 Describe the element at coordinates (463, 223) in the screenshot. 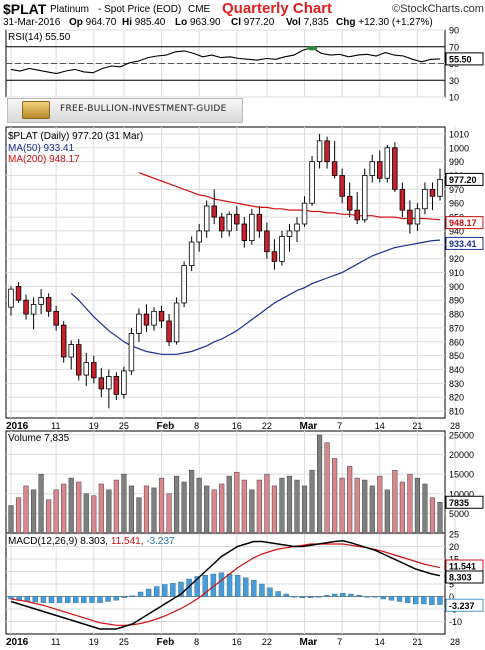

I see `ma200-value-tag-text: 948.17` at that location.